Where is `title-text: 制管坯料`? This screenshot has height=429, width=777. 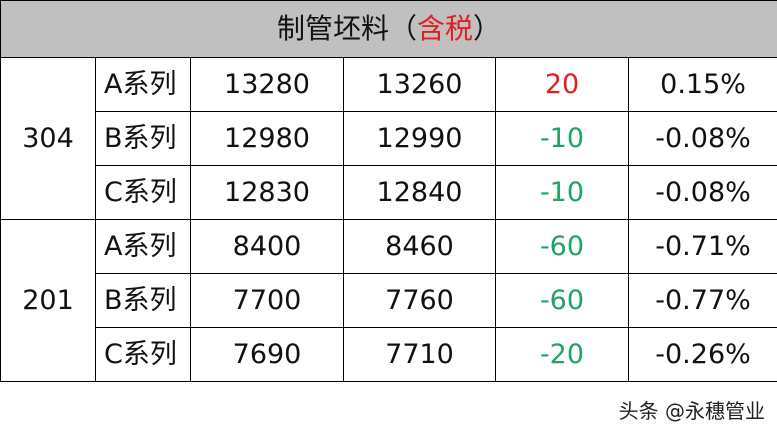
title-text: 制管坯料 is located at coordinates (333, 28).